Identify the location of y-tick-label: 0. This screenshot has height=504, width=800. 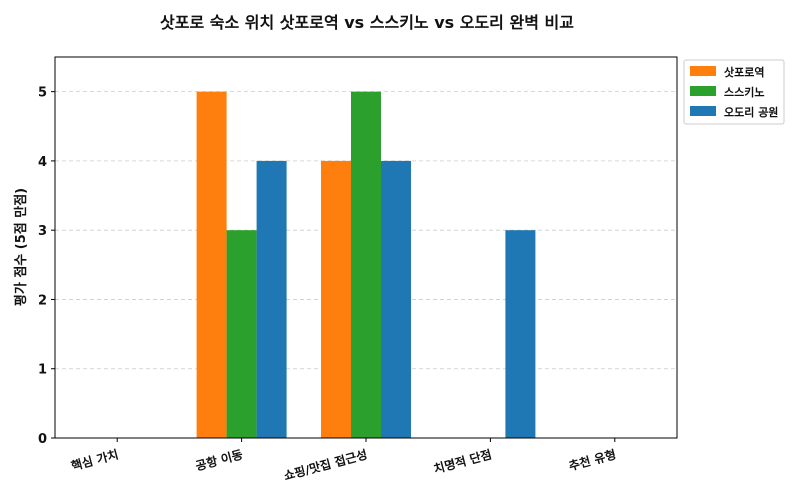
(42, 439).